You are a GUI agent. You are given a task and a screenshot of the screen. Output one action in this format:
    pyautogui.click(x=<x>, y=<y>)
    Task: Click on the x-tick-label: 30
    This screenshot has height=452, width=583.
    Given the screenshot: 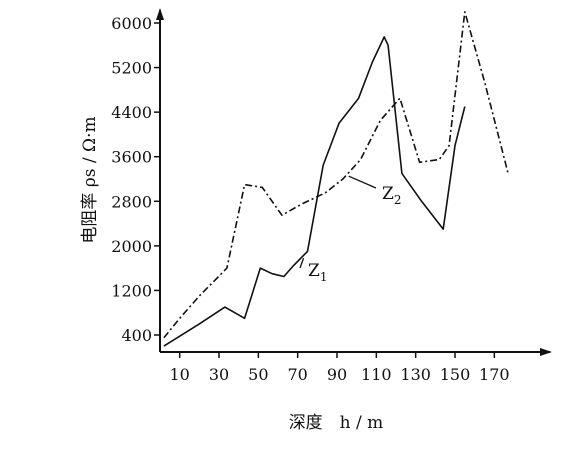 What is the action you would take?
    pyautogui.click(x=219, y=374)
    